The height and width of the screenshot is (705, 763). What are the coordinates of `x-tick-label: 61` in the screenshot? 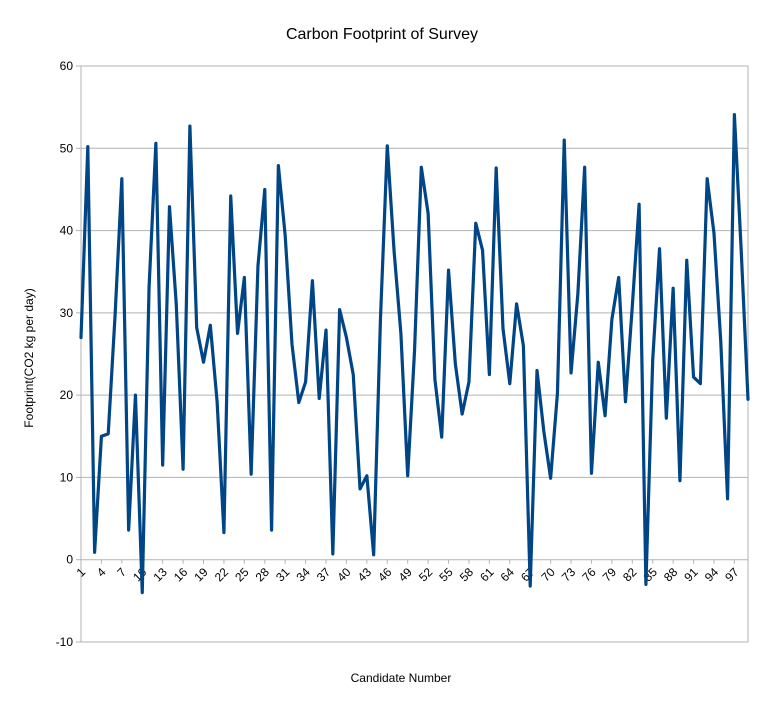 It's located at (487, 575).